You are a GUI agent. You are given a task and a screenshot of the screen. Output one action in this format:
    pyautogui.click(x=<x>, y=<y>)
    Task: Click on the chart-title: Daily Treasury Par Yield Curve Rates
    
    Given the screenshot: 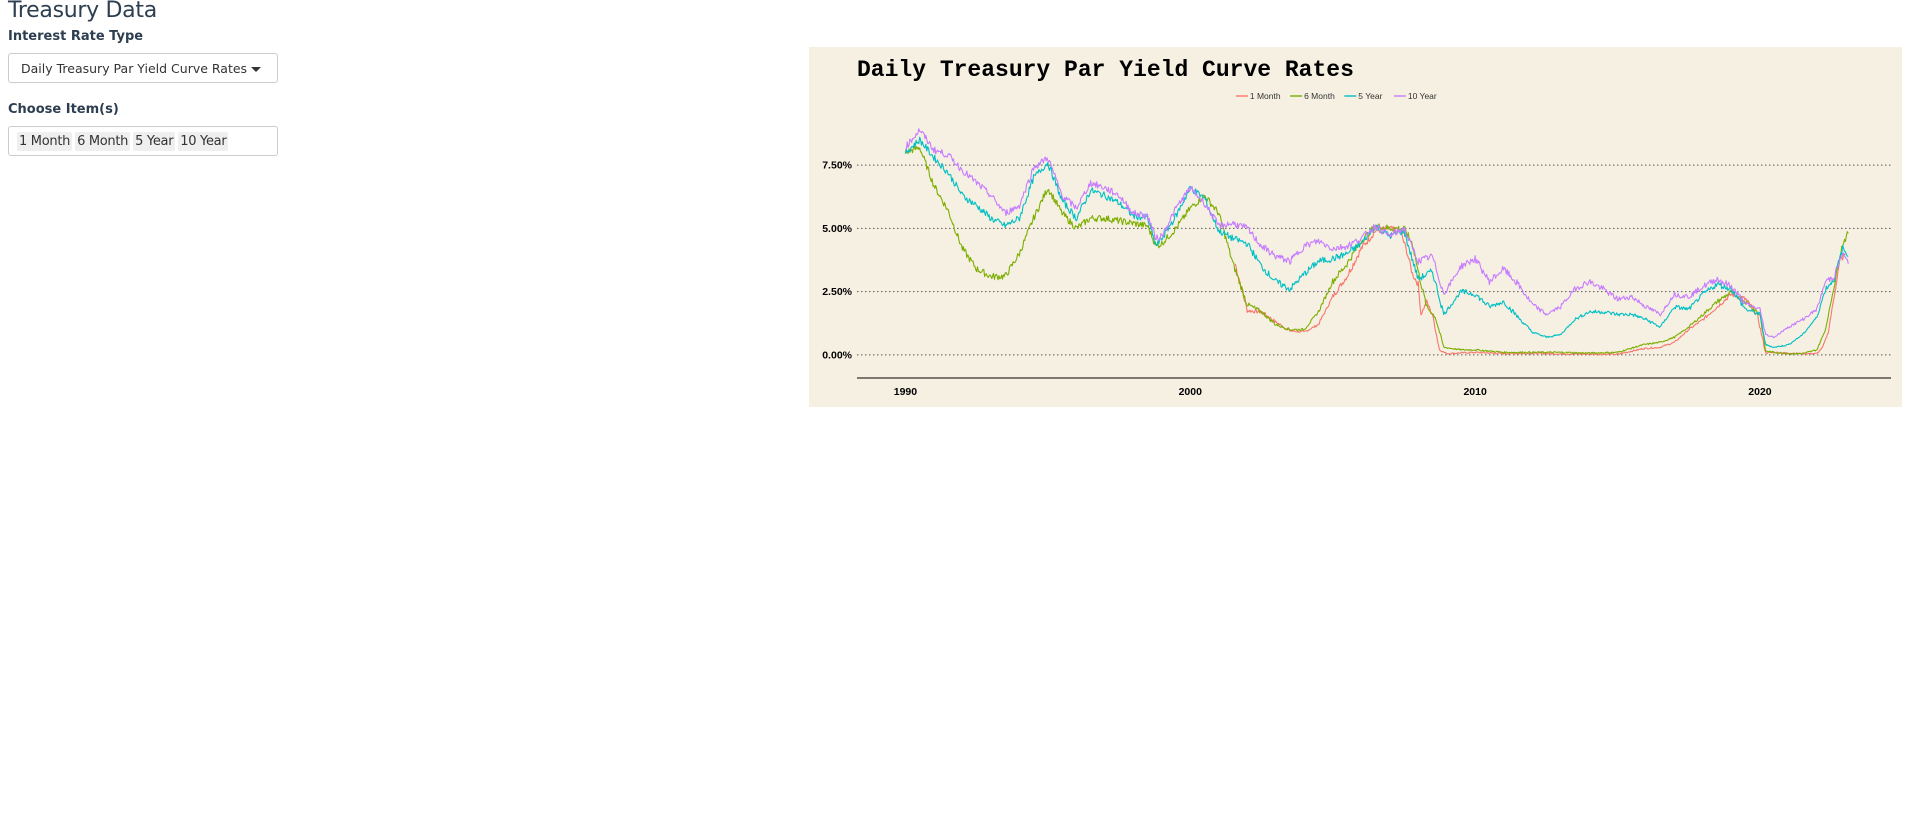 What is the action you would take?
    pyautogui.click(x=1105, y=70)
    